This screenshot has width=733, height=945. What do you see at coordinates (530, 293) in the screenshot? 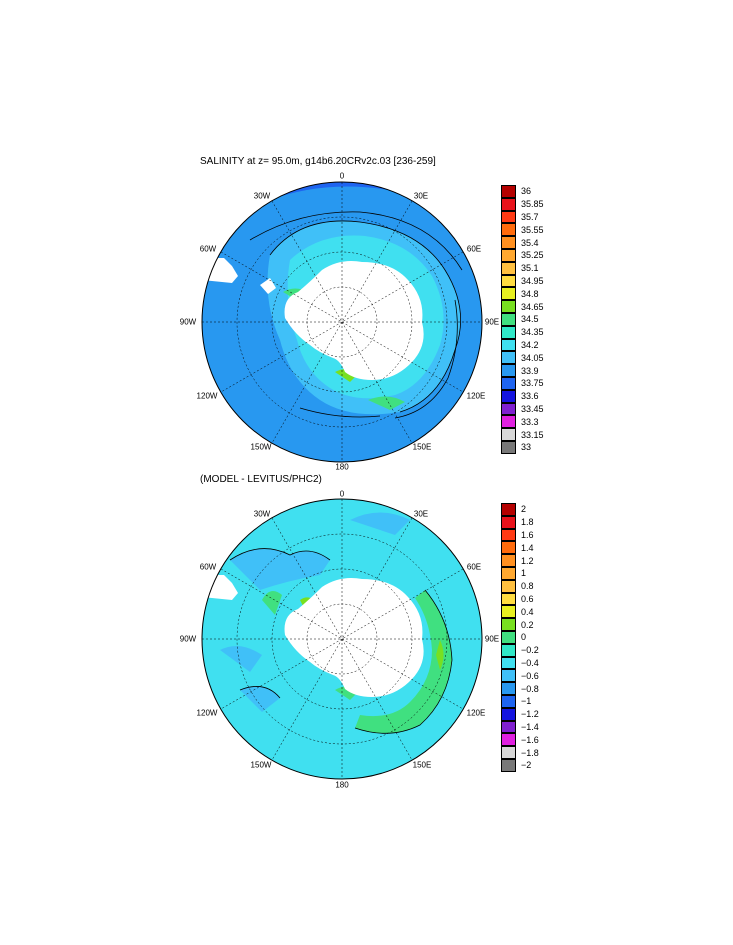
I see `colorbar-label: 34.8` at bounding box center [530, 293].